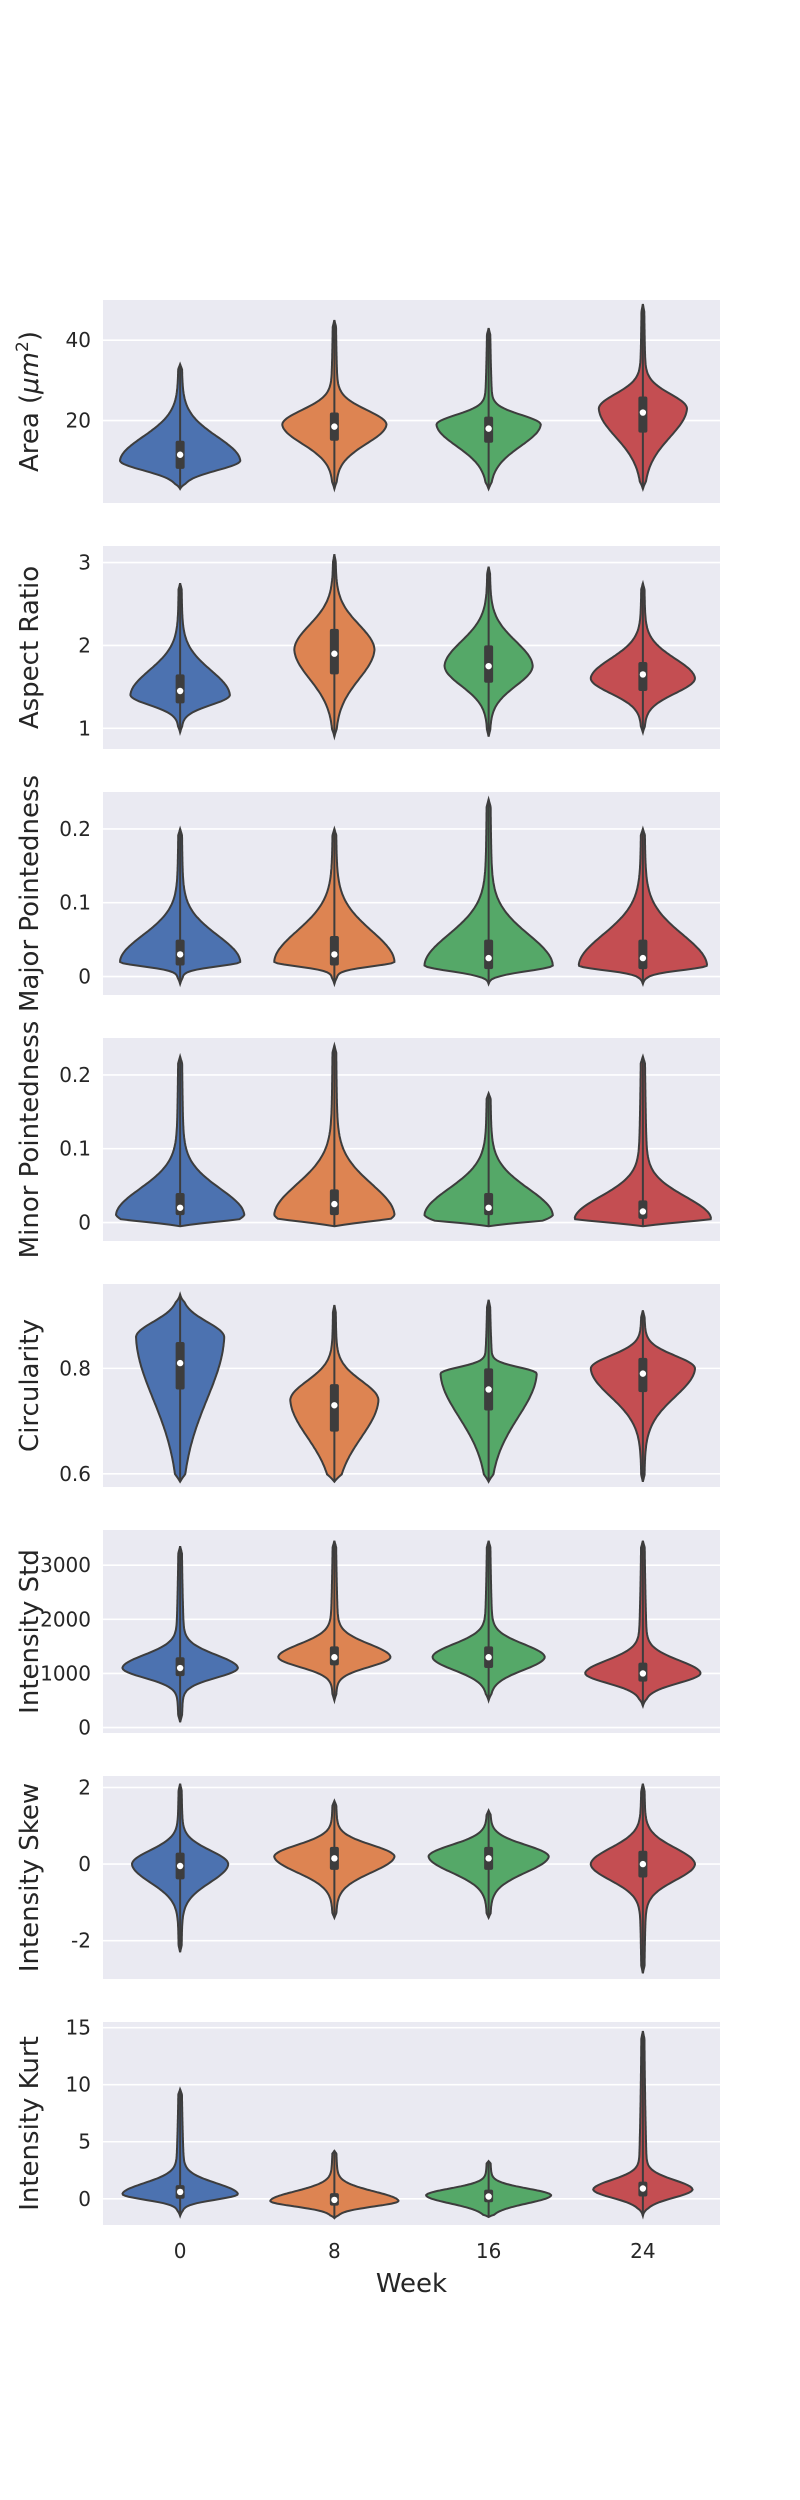  Describe the element at coordinates (65, 1565) in the screenshot. I see `y-tick-label: 3000` at that location.